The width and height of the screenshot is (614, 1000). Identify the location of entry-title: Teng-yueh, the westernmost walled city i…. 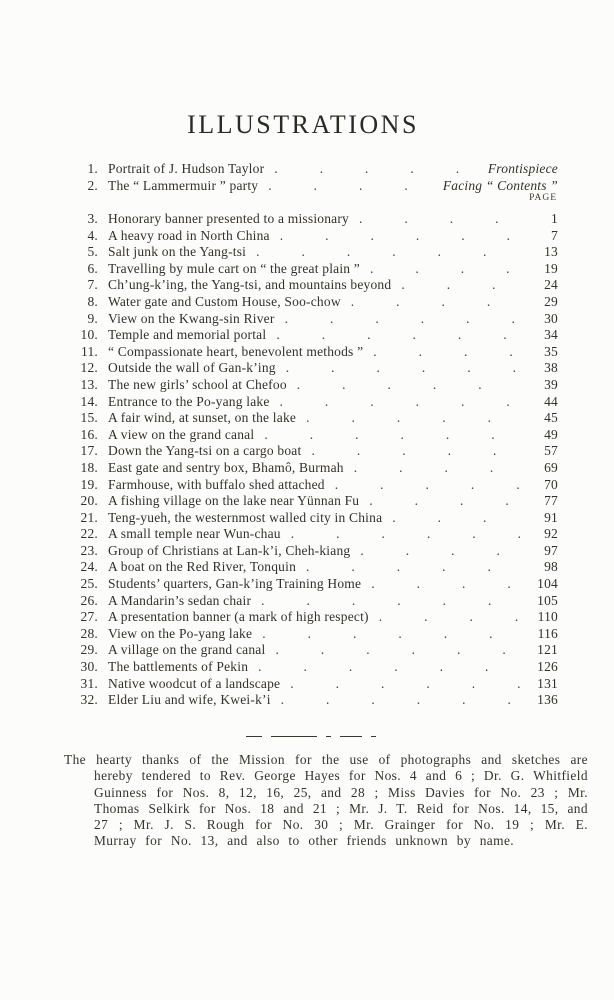
(245, 517).